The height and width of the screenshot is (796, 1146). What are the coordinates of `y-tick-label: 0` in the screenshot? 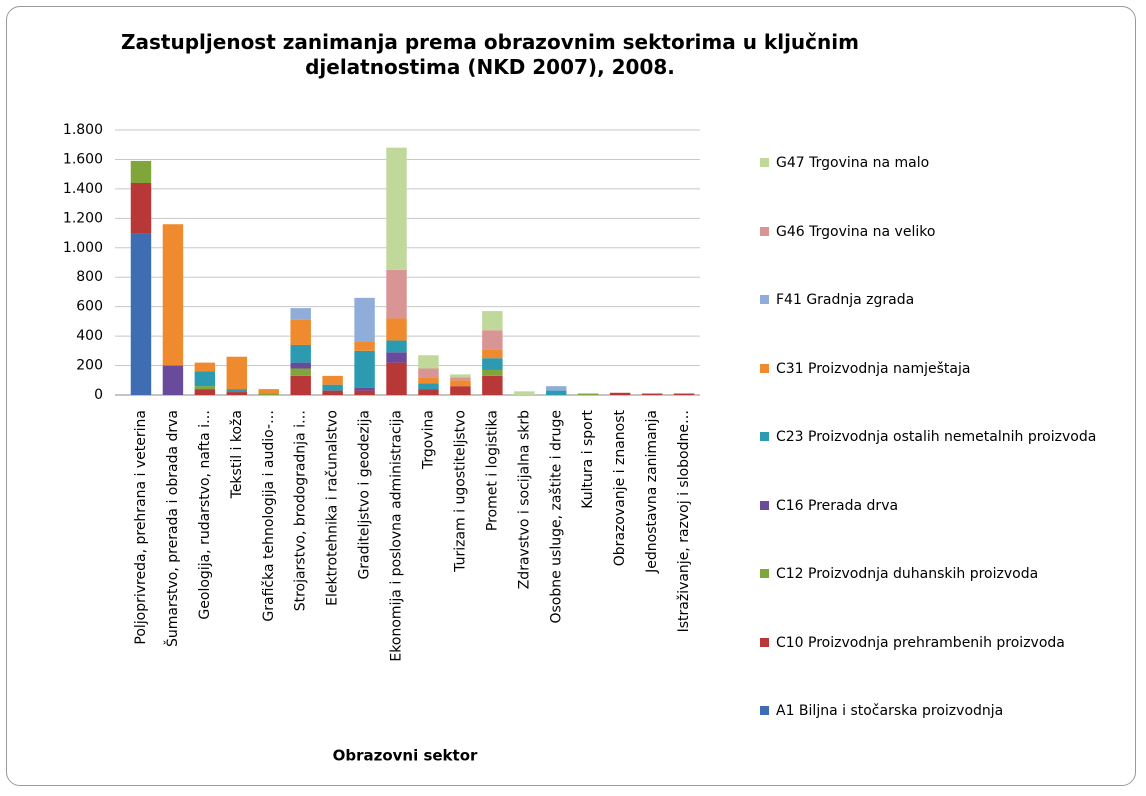 It's located at (98, 395).